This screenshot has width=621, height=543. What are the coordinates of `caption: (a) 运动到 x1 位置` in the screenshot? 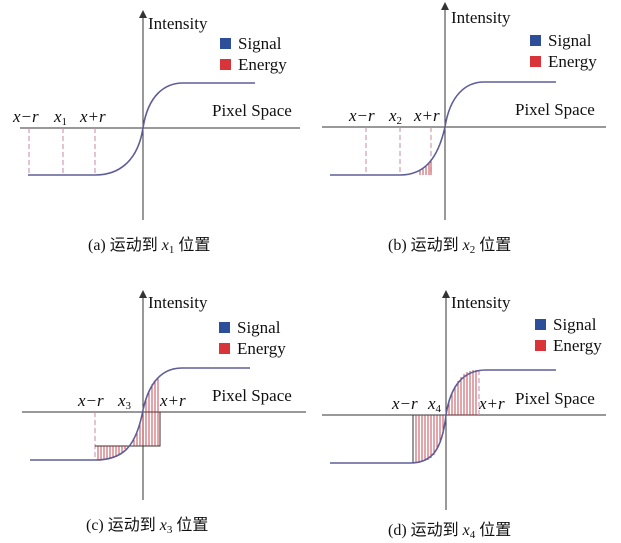 It's located at (149, 246).